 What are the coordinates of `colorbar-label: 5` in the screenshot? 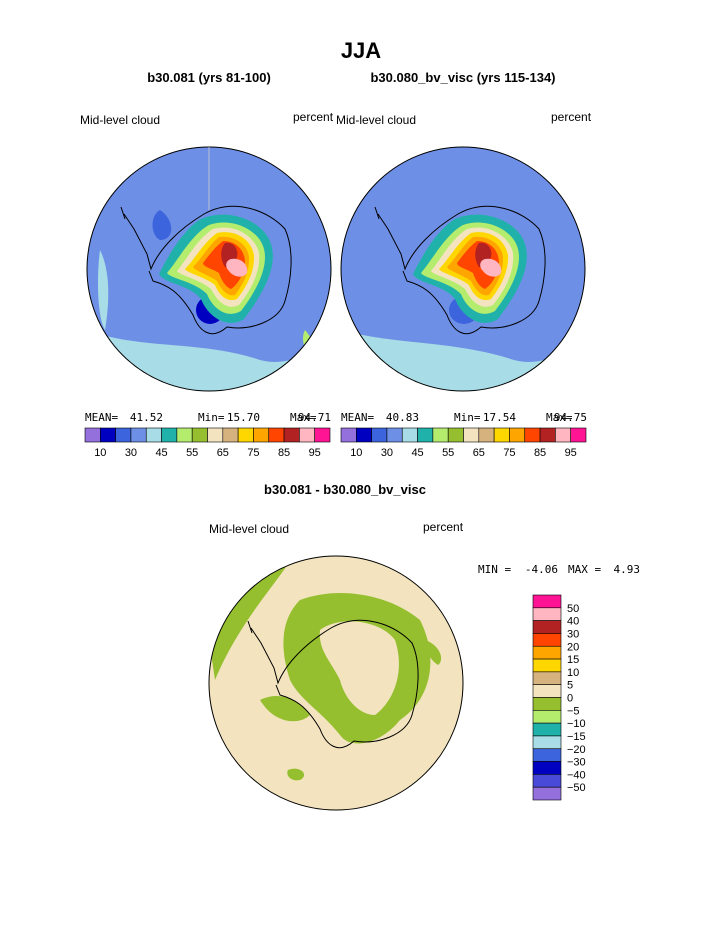 It's located at (570, 686).